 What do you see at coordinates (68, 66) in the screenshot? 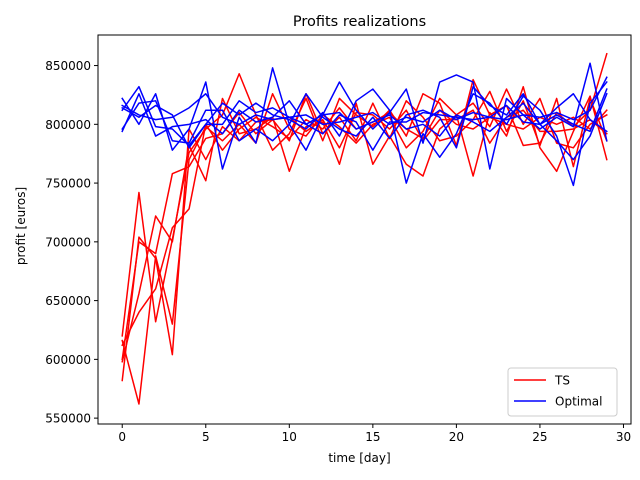
I see `y-tick-label: 850000` at bounding box center [68, 66].